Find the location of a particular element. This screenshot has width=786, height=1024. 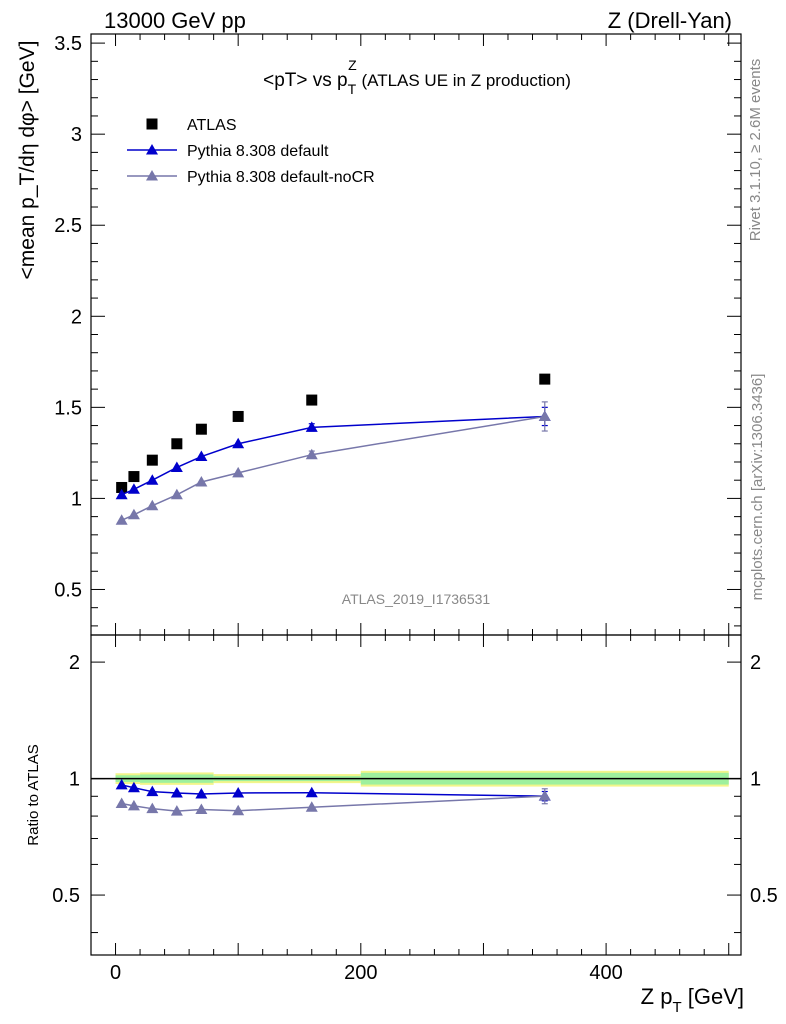

legend-label: Pythia 8.308 default-noCR is located at coordinates (281, 177).